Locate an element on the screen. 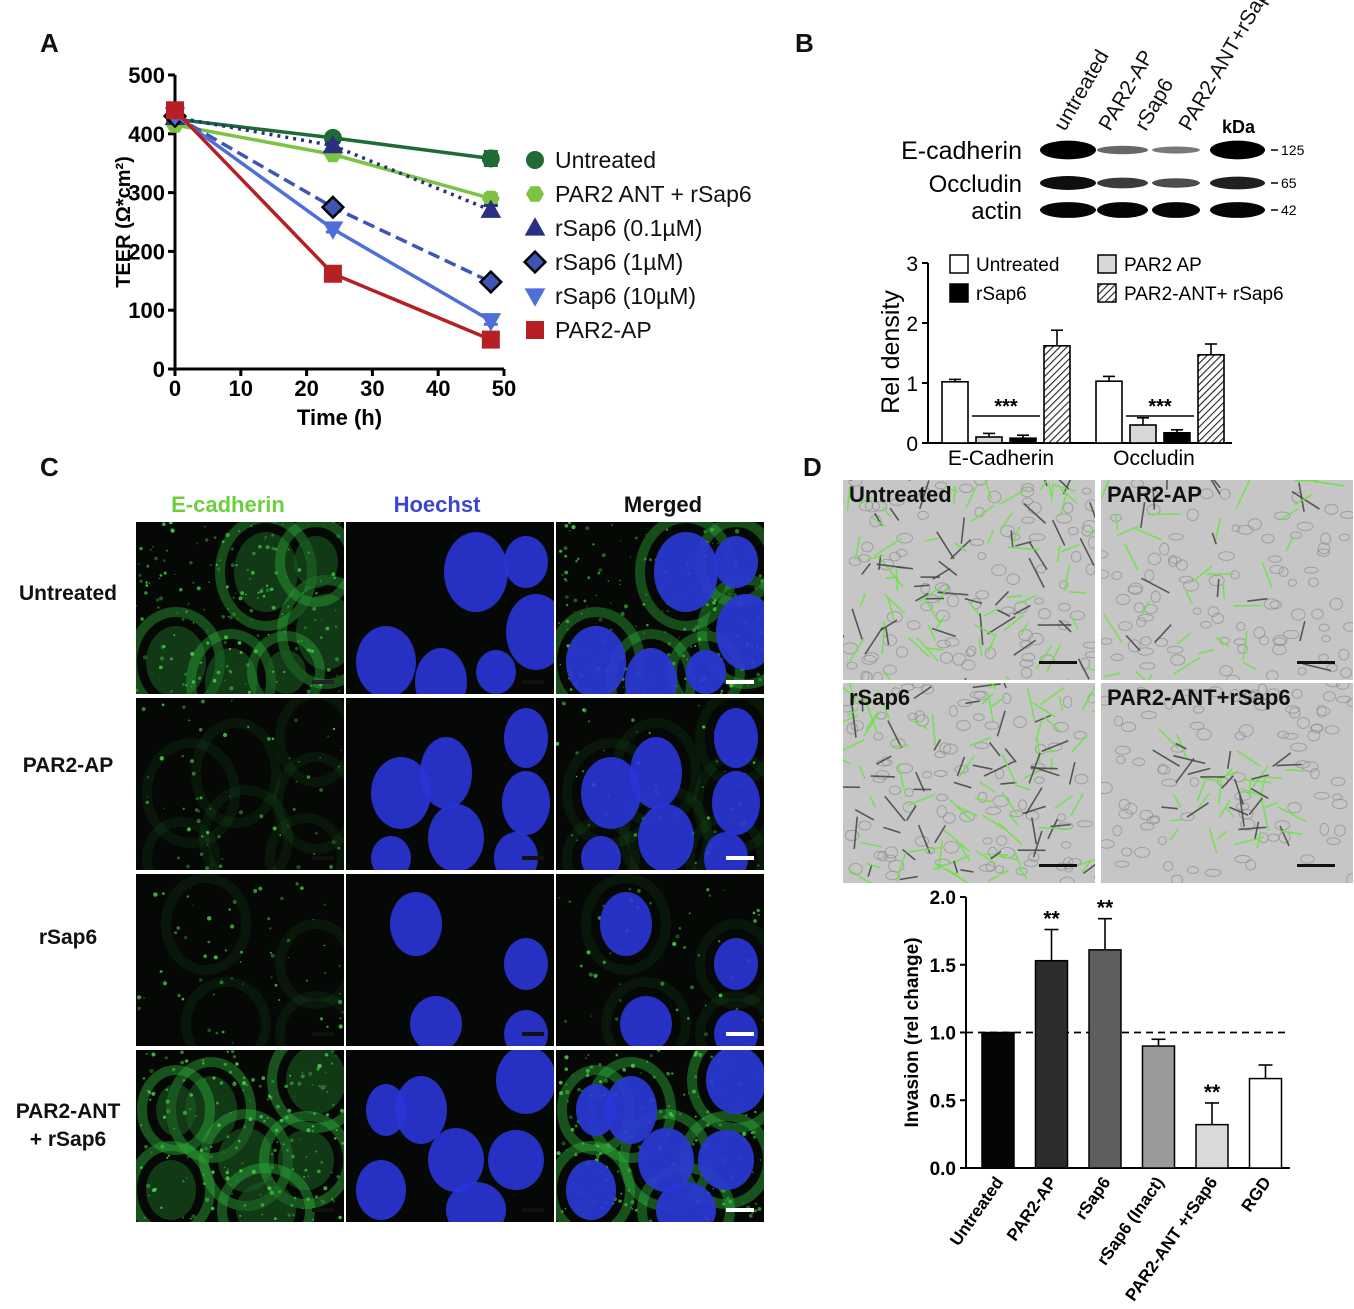 Image resolution: width=1354 pixels, height=1309 pixels. micrograph-canvas is located at coordinates (455, 613).